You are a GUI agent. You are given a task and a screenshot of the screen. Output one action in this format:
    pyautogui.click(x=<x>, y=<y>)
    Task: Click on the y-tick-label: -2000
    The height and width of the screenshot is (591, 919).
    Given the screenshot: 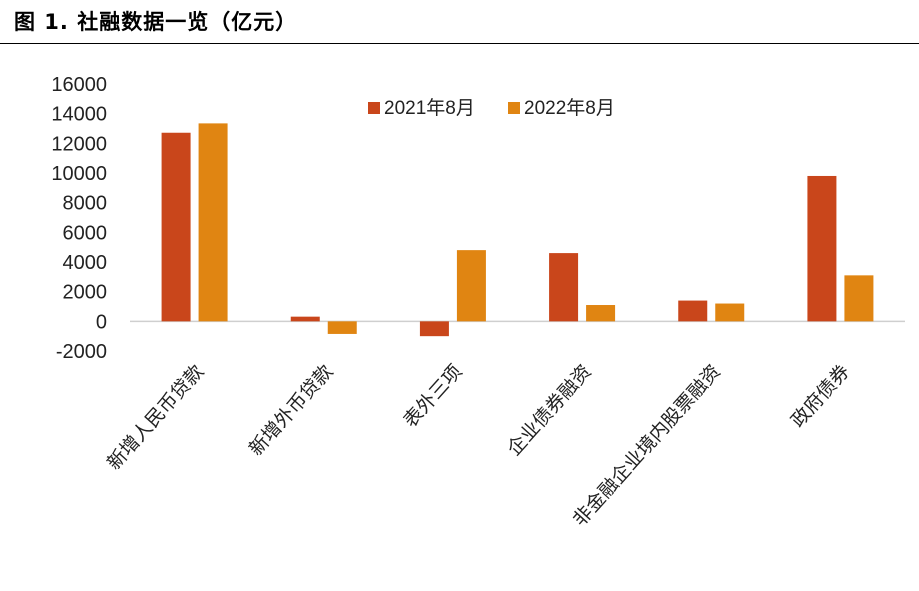 What is the action you would take?
    pyautogui.click(x=81, y=352)
    